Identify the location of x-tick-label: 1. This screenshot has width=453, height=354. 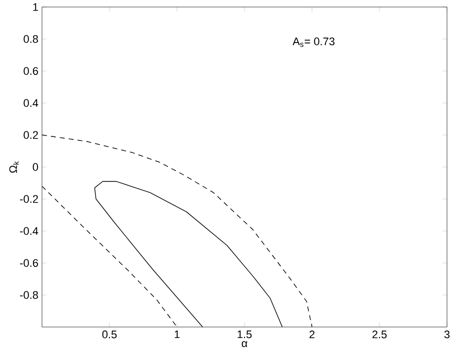
(177, 334).